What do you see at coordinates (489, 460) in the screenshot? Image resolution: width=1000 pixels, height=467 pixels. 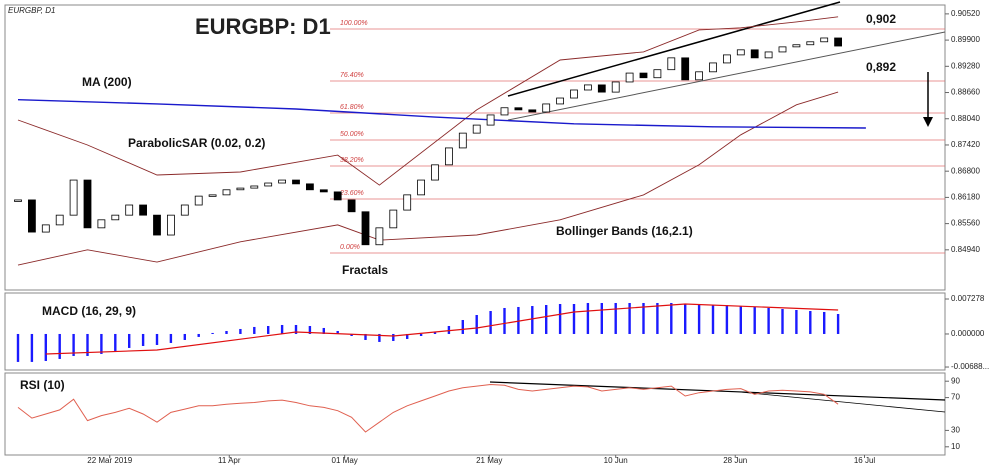 I see `x-tick-label: 21 May` at bounding box center [489, 460].